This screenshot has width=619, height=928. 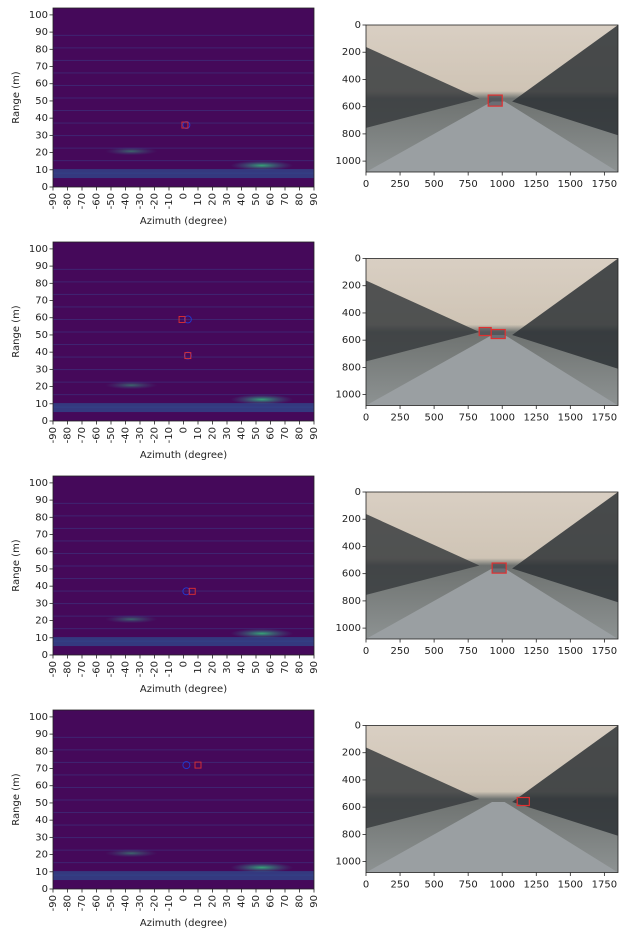 What do you see at coordinates (183, 174) in the screenshot?
I see `heatmap-near-band` at bounding box center [183, 174].